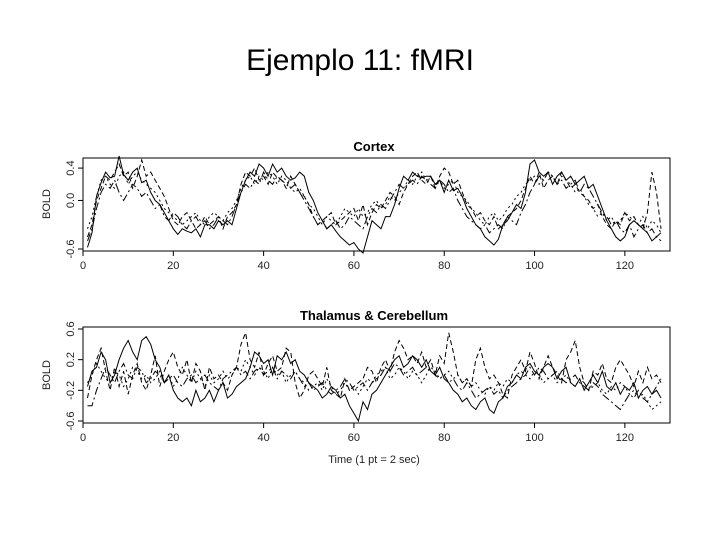  Describe the element at coordinates (47, 375) in the screenshot. I see `thalamus-cerebellum-ylabel: BOLD` at that location.